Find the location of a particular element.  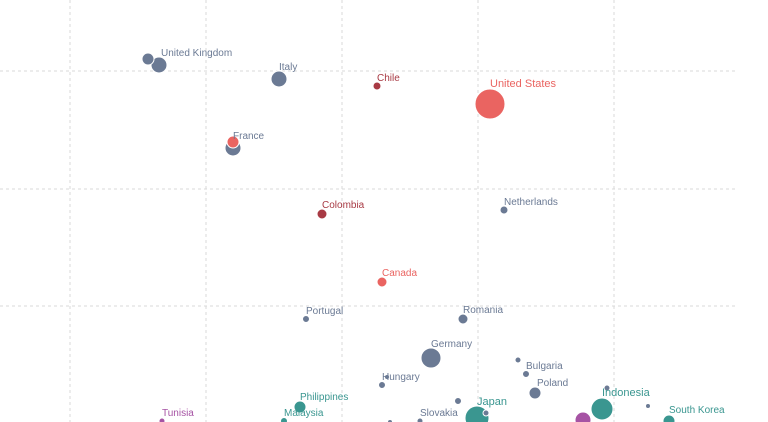

data-label: Poland is located at coordinates (552, 383).